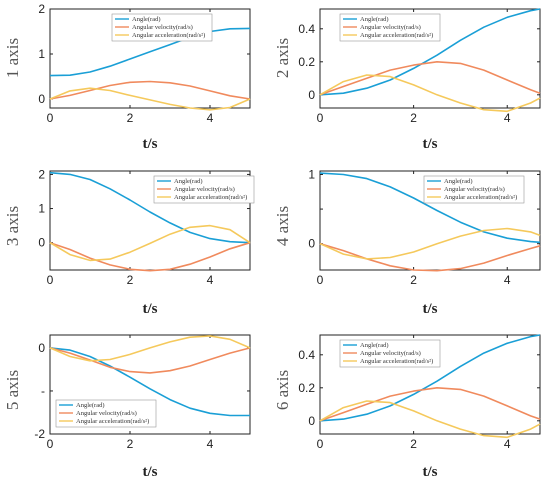  I want to click on chart-4-series-1-line, so click(430, 208).